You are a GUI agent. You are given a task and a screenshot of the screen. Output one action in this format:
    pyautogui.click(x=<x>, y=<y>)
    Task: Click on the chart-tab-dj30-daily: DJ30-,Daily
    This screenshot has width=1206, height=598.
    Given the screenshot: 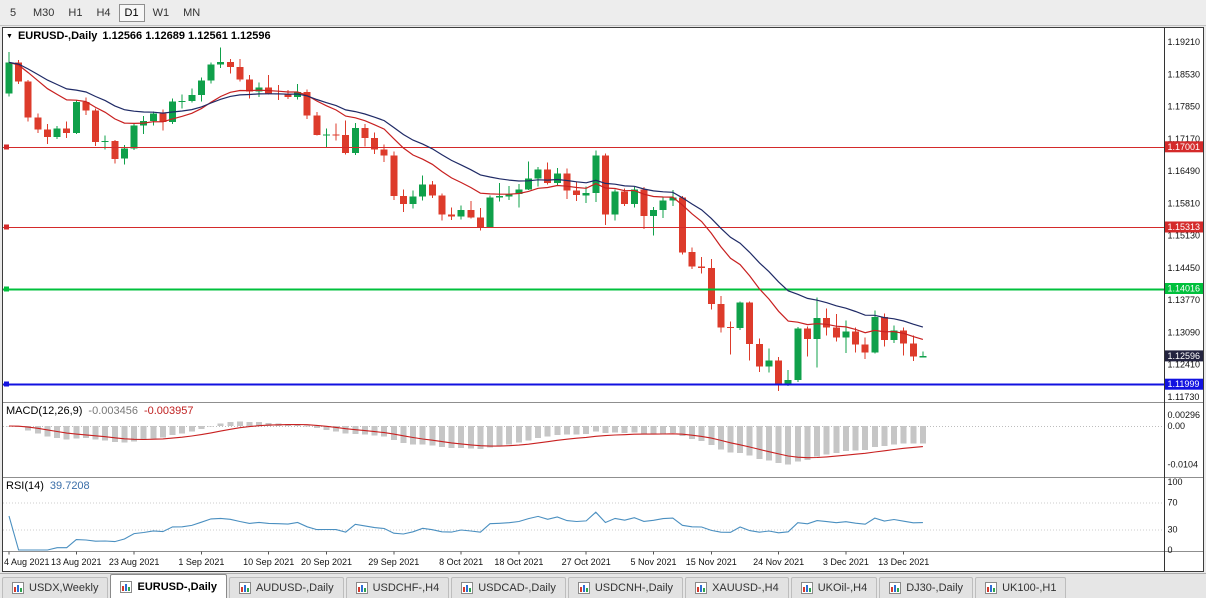 What is the action you would take?
    pyautogui.click(x=926, y=587)
    